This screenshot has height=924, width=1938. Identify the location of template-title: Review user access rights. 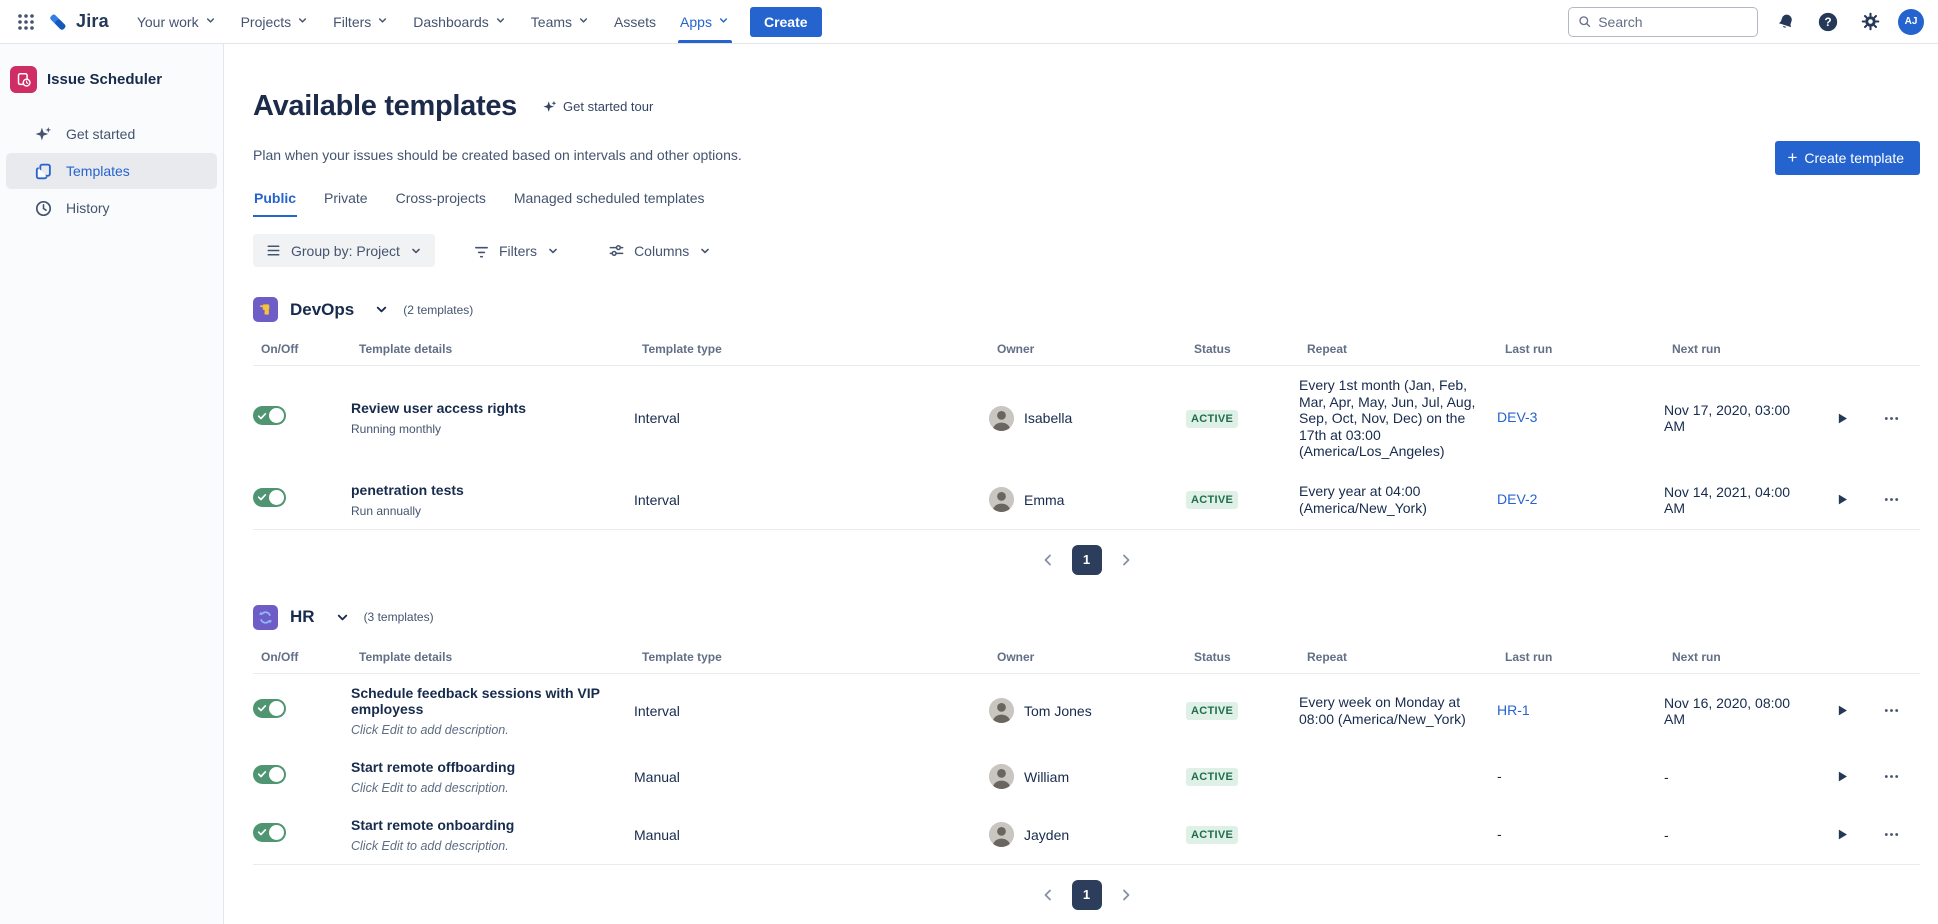
(439, 408).